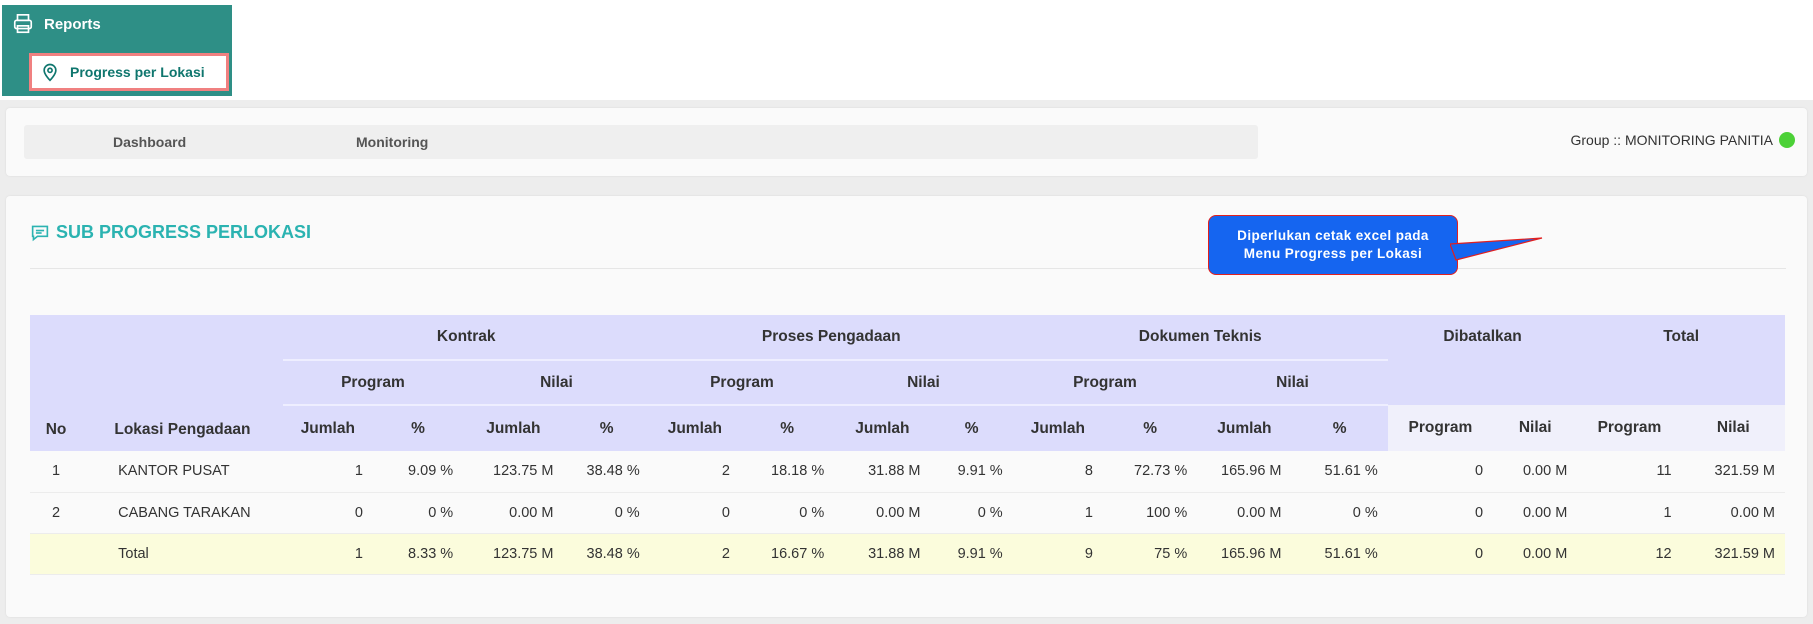 The height and width of the screenshot is (624, 1813). What do you see at coordinates (117, 50) in the screenshot?
I see `sidebar-reports-menu: Reports Progress per Lokasi` at bounding box center [117, 50].